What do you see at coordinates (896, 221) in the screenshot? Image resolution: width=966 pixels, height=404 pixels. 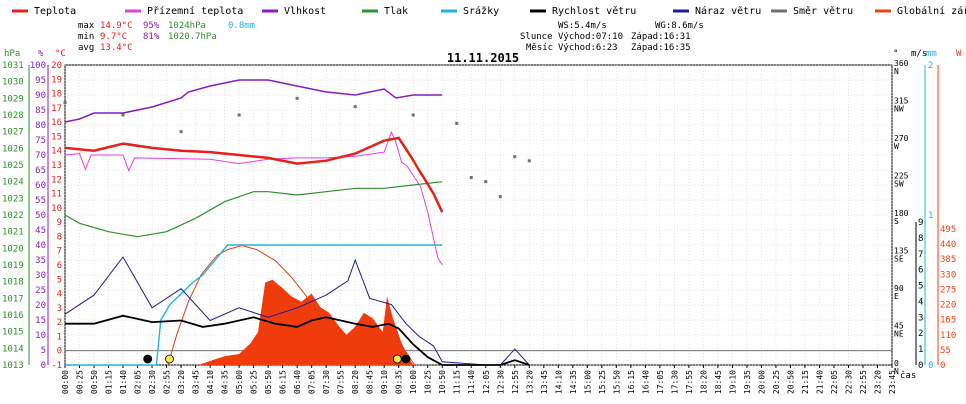 I see `dir-name-4: S` at bounding box center [896, 221].